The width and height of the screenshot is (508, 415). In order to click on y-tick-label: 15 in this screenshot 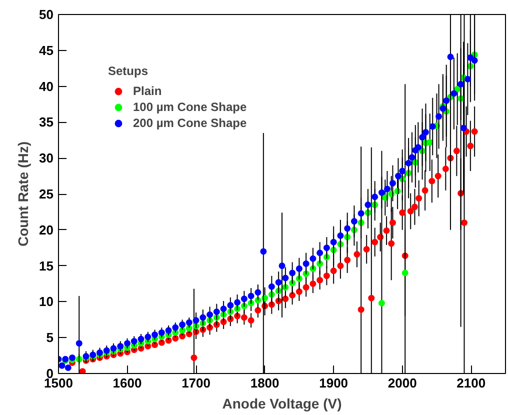, I will do `click(46, 266)`.